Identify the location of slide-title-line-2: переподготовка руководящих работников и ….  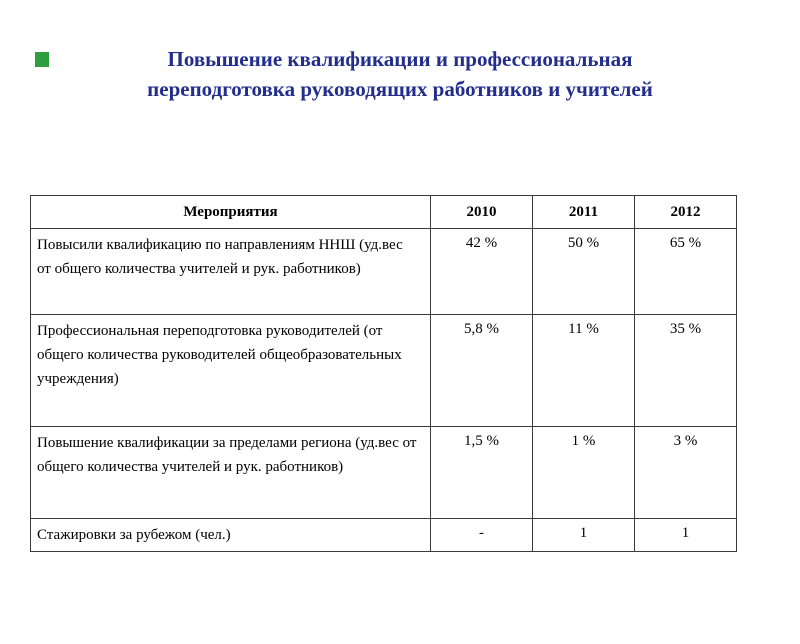
(400, 89).